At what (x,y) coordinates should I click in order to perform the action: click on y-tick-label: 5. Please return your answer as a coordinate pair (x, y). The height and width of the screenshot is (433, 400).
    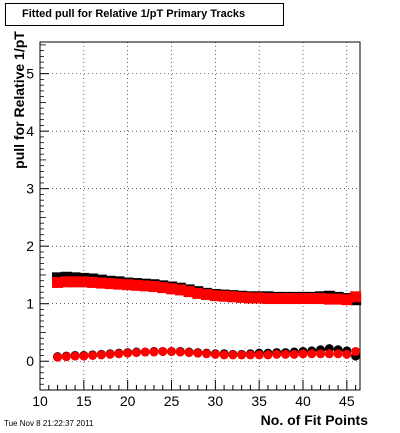
    Looking at the image, I should click on (30, 74).